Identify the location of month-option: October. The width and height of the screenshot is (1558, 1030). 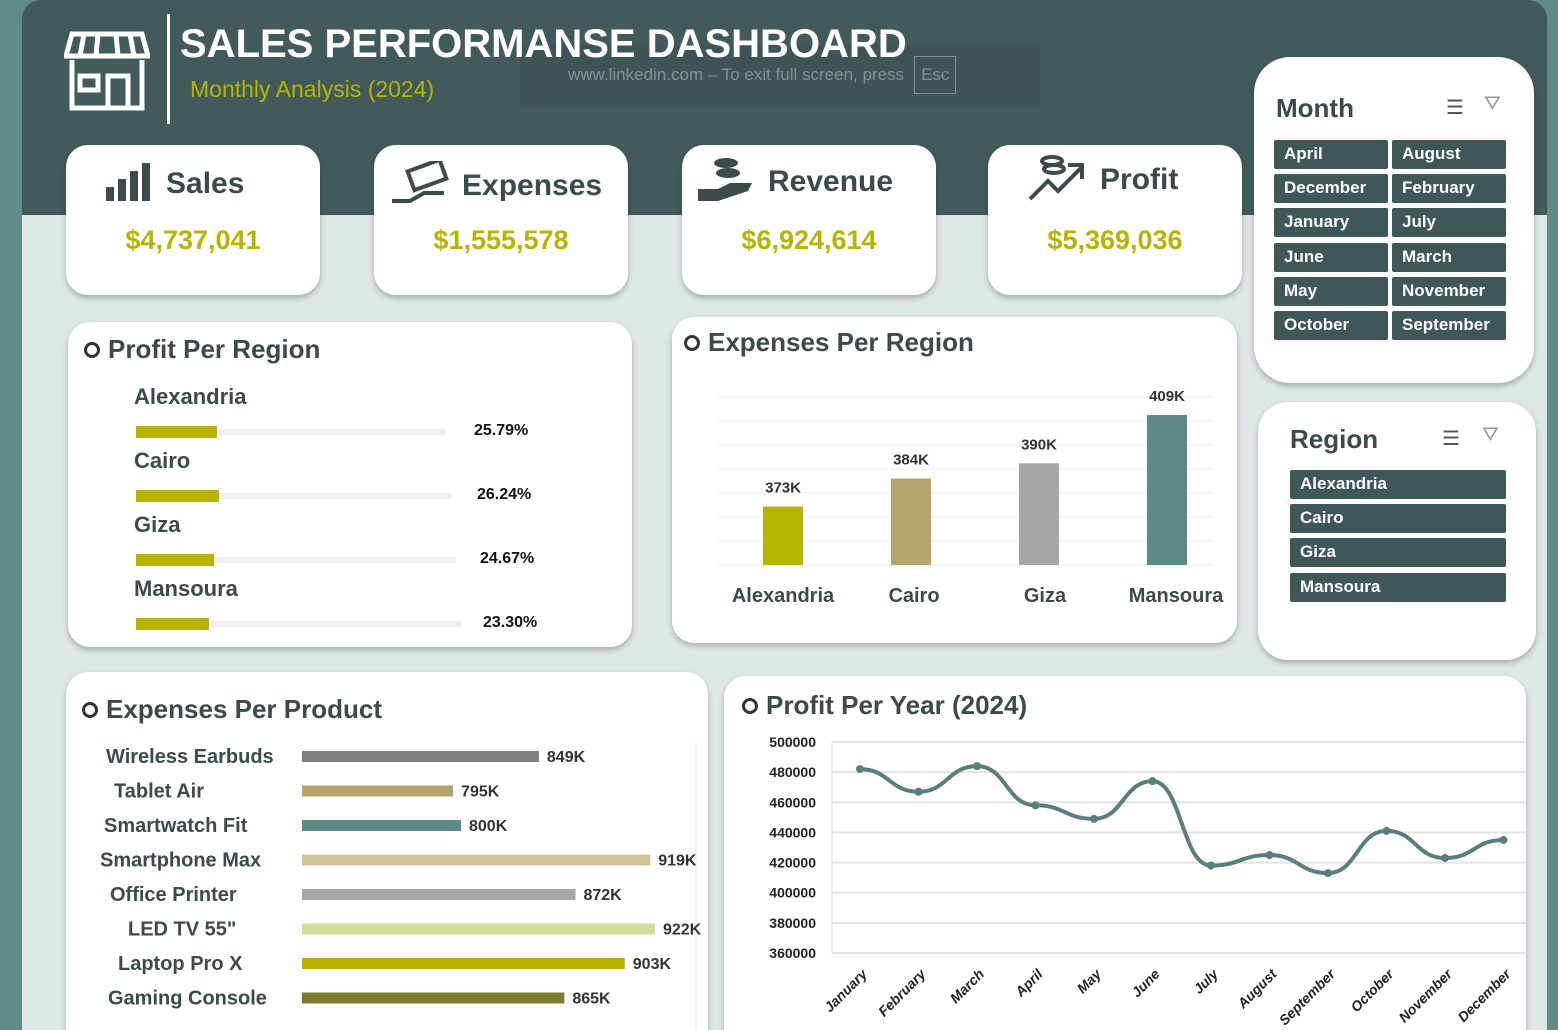
(1331, 325).